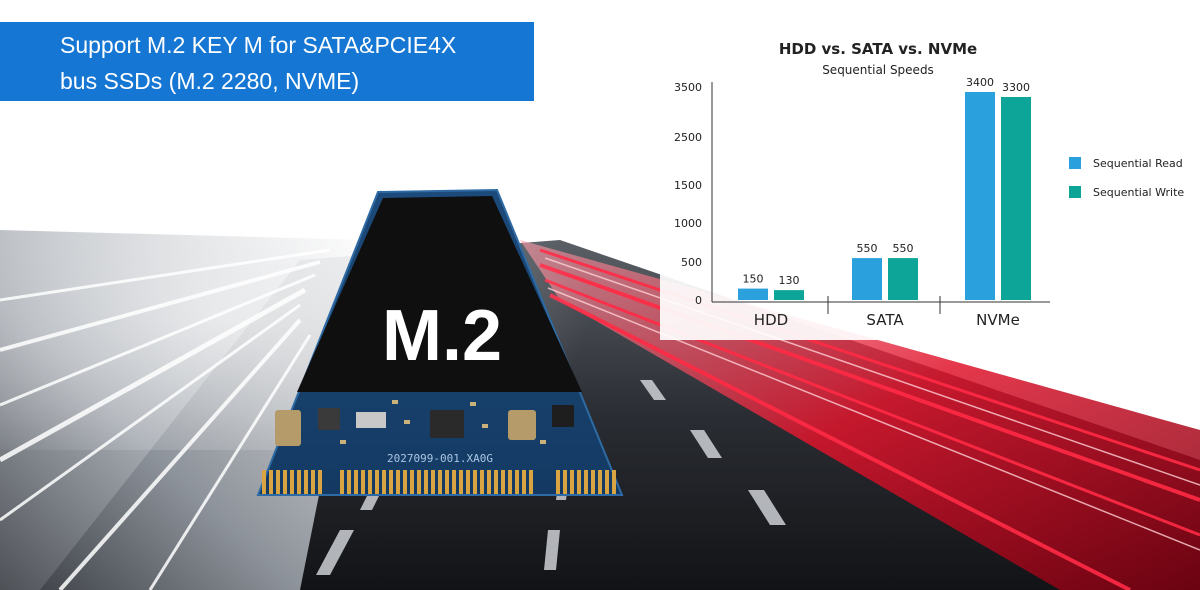  I want to click on bar-hdd-read, so click(753, 294).